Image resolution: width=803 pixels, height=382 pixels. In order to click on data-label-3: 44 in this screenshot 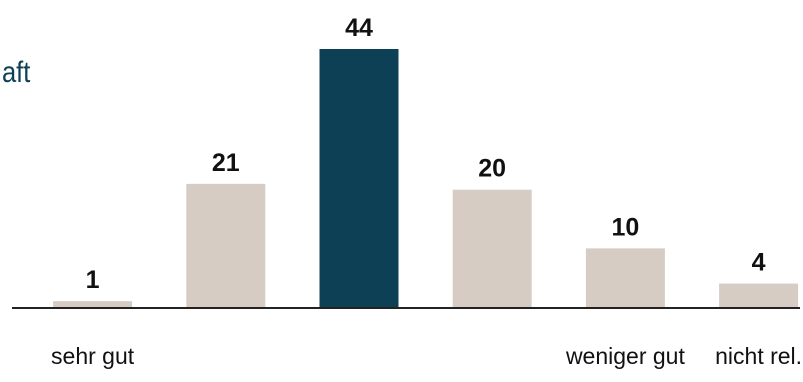, I will do `click(359, 28)`.